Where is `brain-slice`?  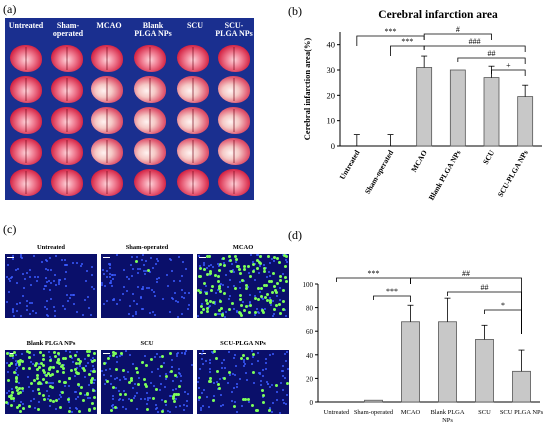 brain-slice is located at coordinates (26, 58).